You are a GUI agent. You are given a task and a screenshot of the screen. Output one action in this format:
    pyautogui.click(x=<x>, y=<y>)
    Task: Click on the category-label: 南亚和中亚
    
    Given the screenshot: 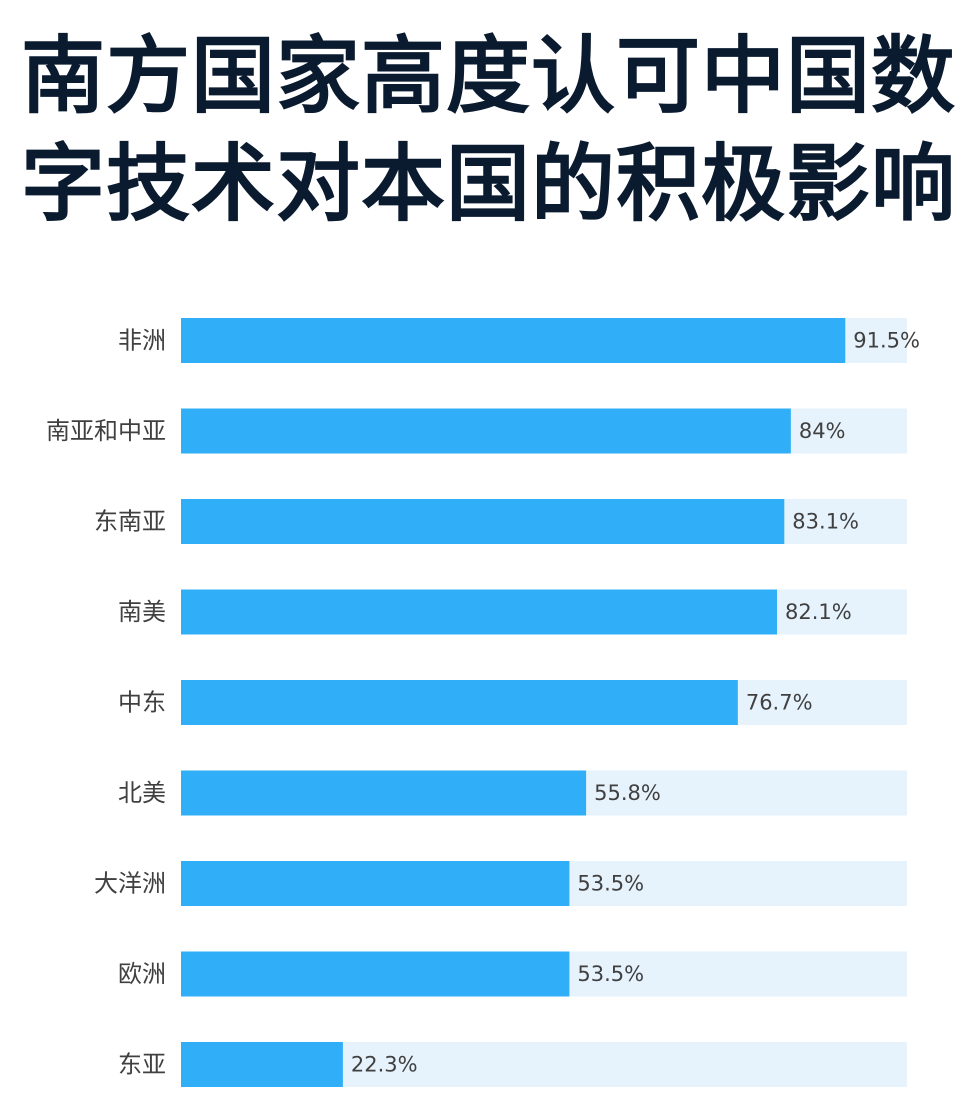 What is the action you would take?
    pyautogui.click(x=106, y=431)
    